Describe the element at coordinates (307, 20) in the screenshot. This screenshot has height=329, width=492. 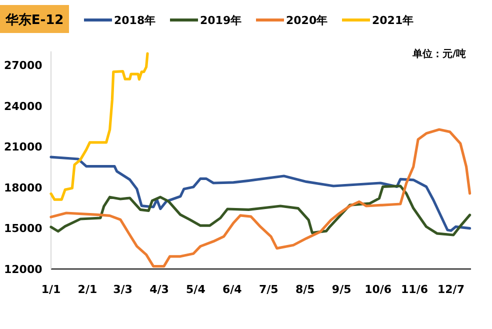
I see `legend-label: 2020年` at that location.